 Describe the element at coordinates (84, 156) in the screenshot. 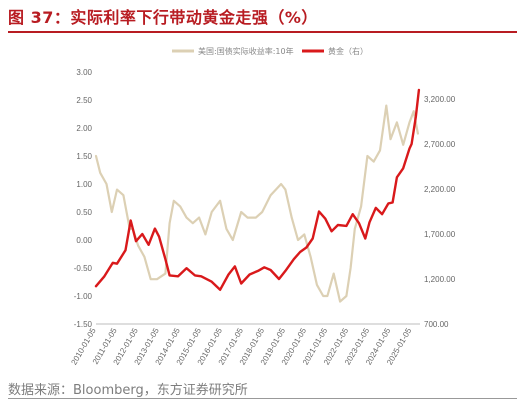

I see `y-left-tick-label: 1.50` at that location.